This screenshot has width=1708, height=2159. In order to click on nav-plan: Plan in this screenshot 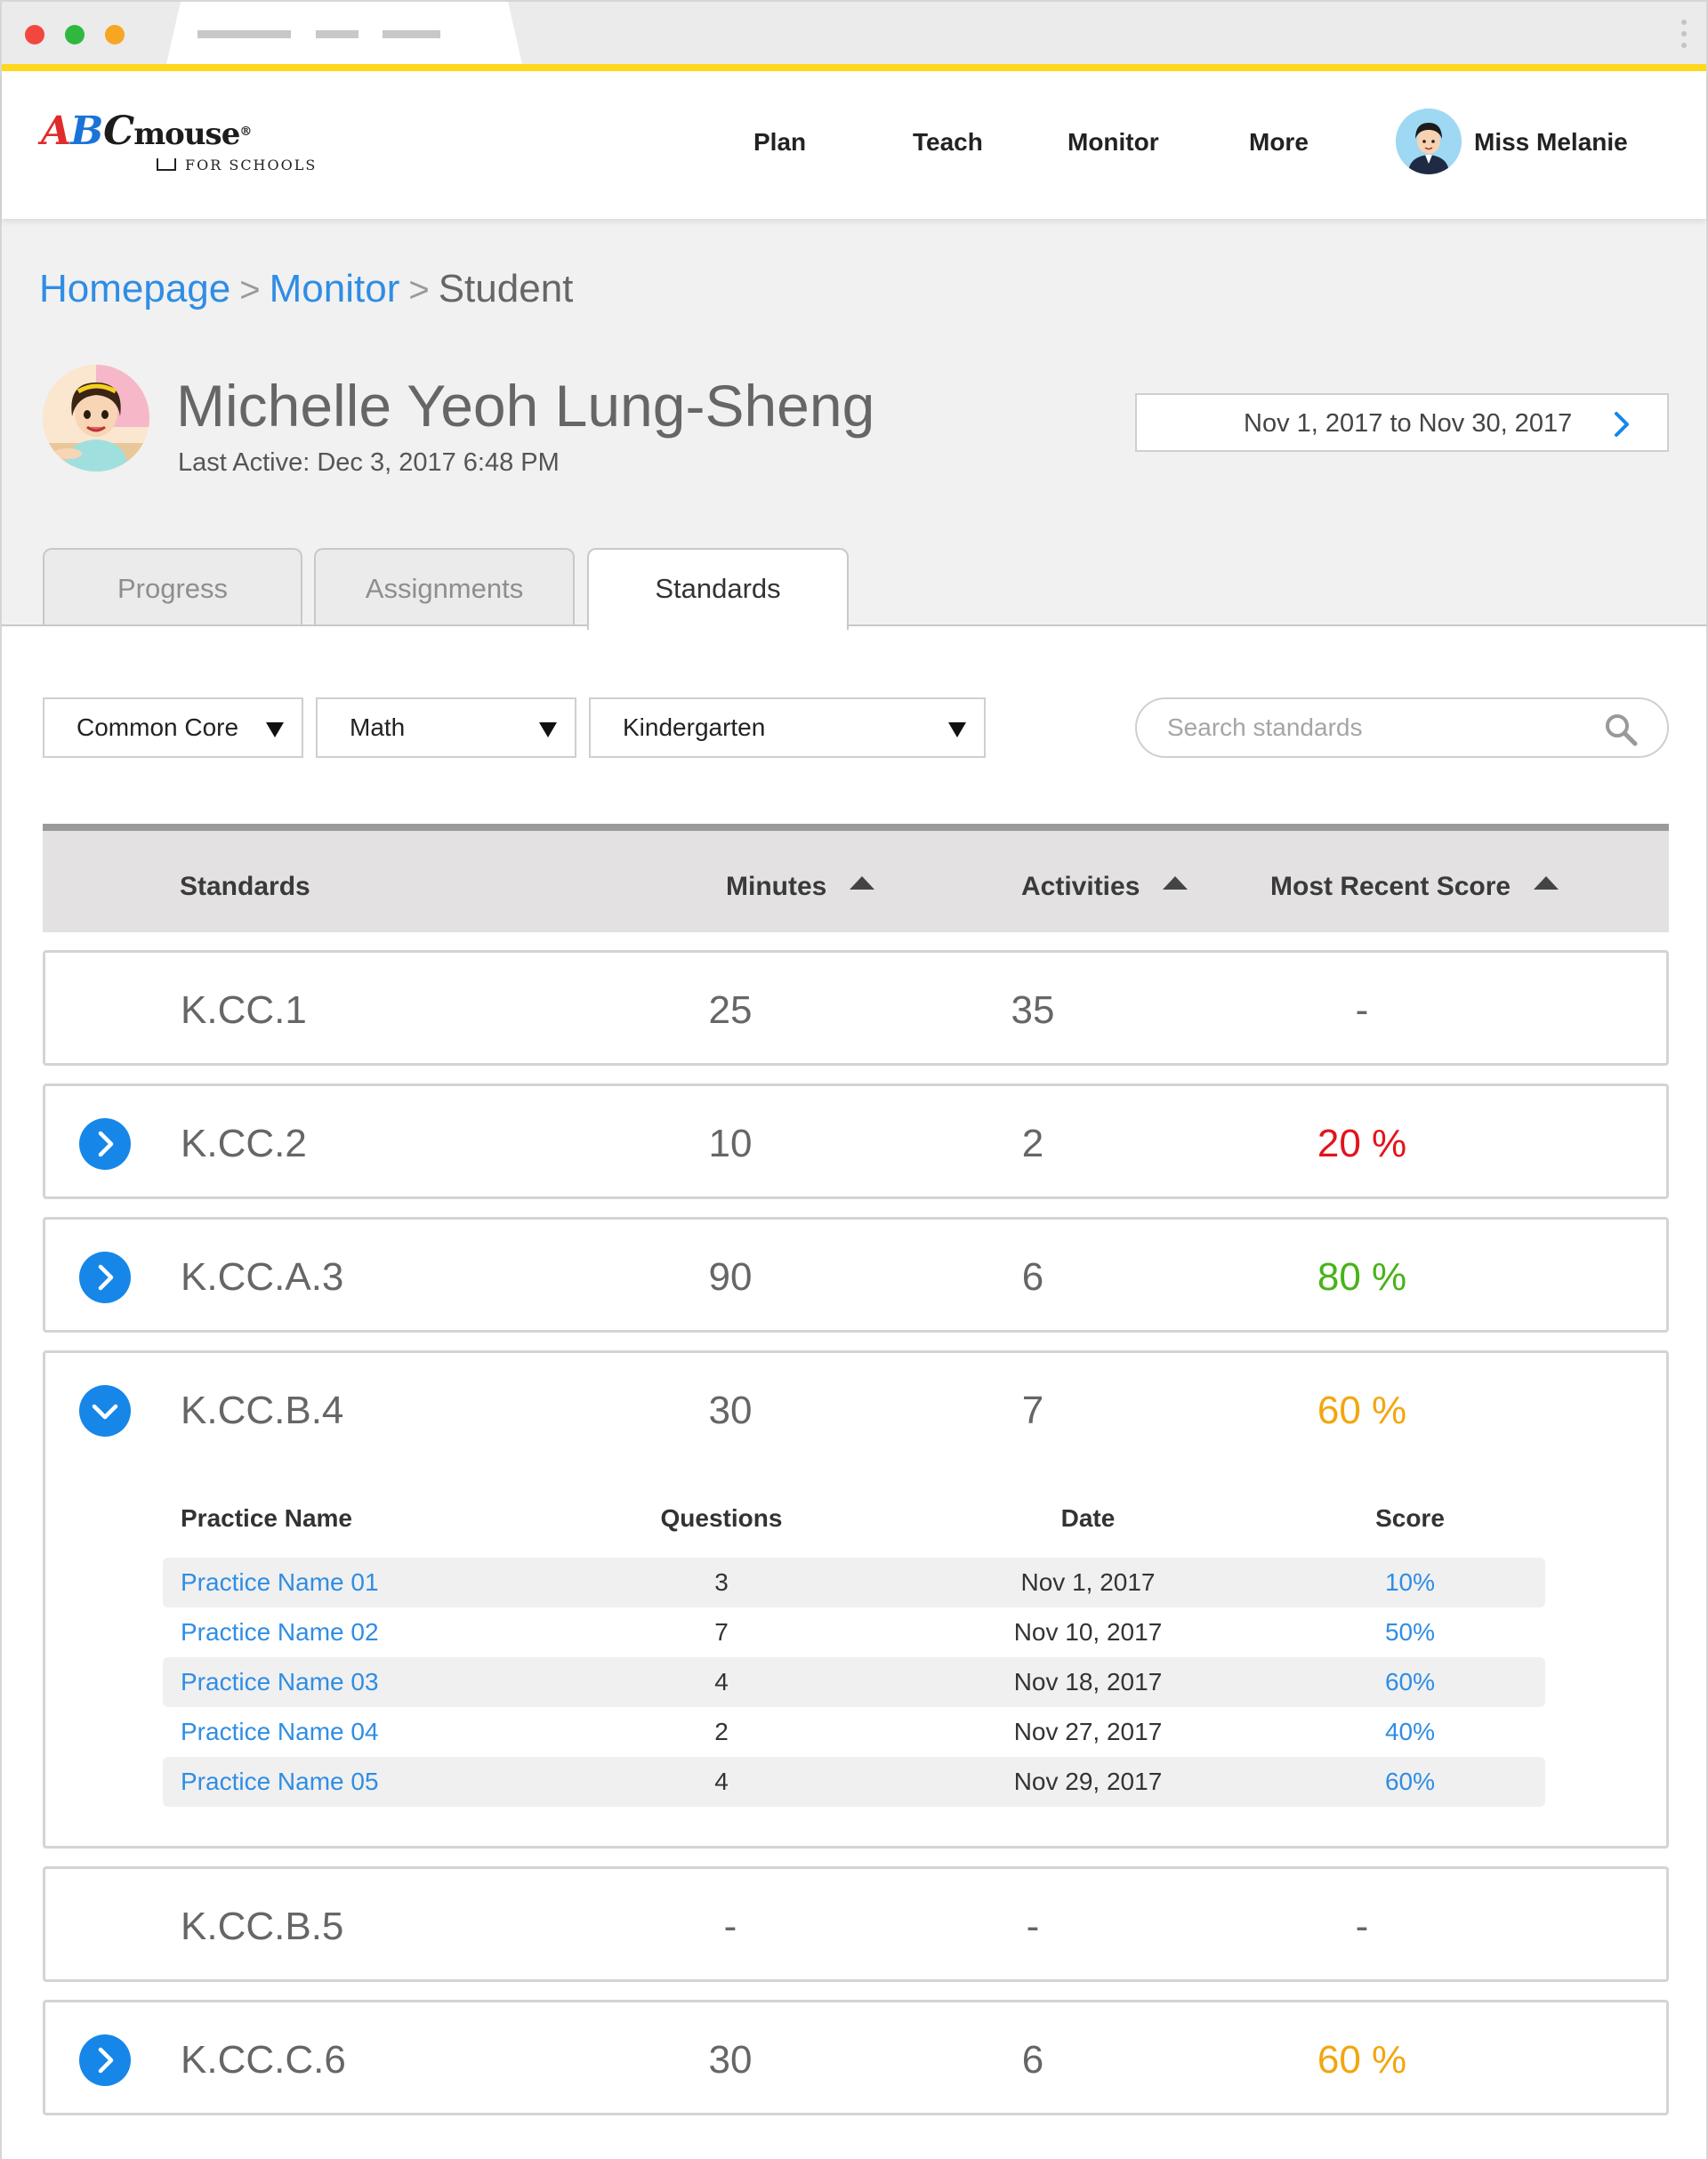, I will do `click(780, 142)`.